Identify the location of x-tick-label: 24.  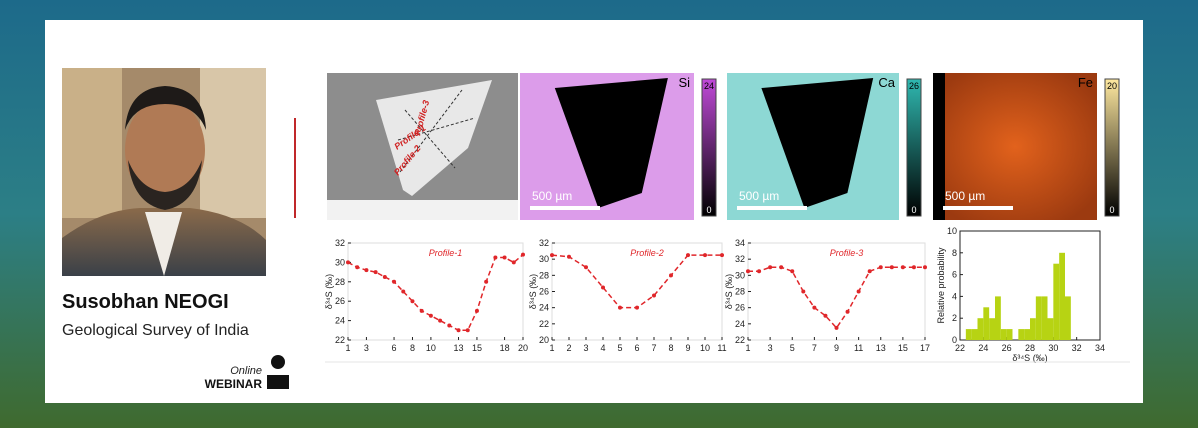
(983, 348).